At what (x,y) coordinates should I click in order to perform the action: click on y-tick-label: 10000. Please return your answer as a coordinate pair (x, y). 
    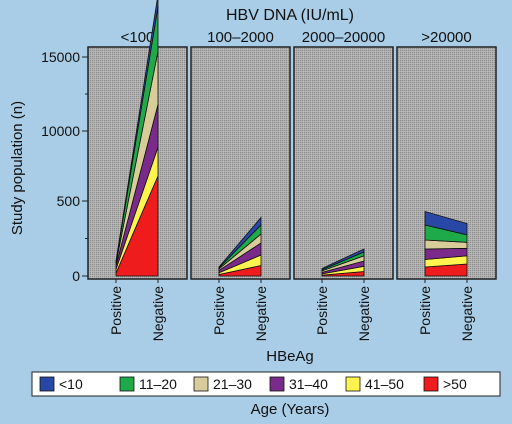
    Looking at the image, I should click on (60, 131).